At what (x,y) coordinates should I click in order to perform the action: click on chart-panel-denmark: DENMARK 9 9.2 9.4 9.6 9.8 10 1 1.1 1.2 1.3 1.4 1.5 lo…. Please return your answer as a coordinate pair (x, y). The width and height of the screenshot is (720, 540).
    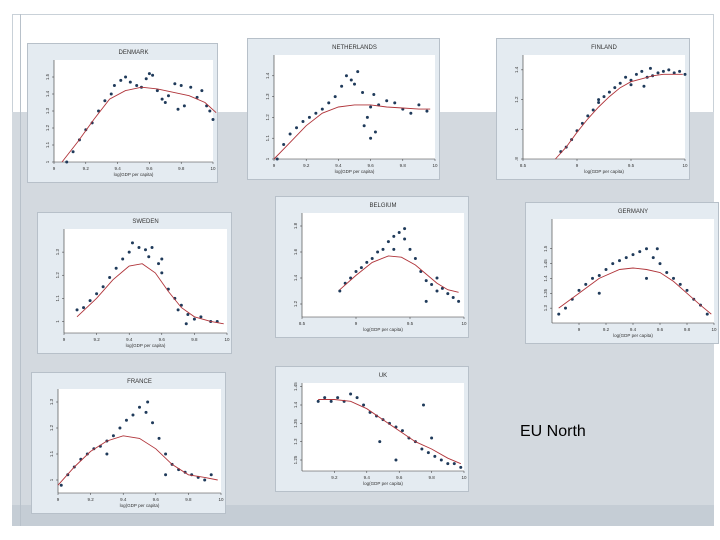
    Looking at the image, I should click on (122, 113).